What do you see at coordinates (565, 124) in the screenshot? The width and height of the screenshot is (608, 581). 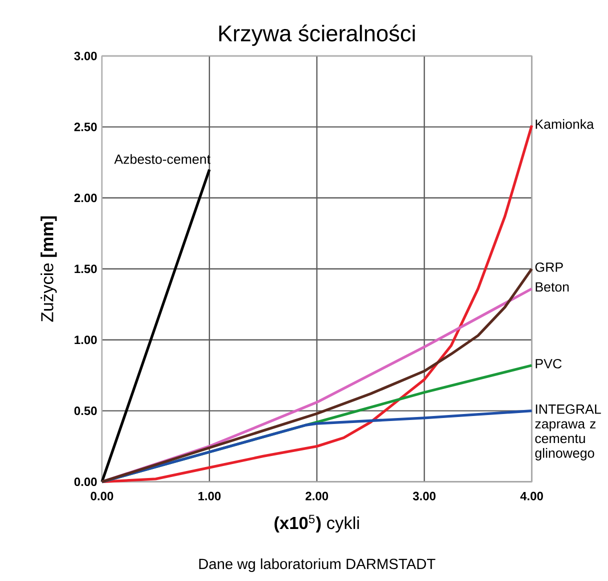 I see `series-label: Kamionka` at bounding box center [565, 124].